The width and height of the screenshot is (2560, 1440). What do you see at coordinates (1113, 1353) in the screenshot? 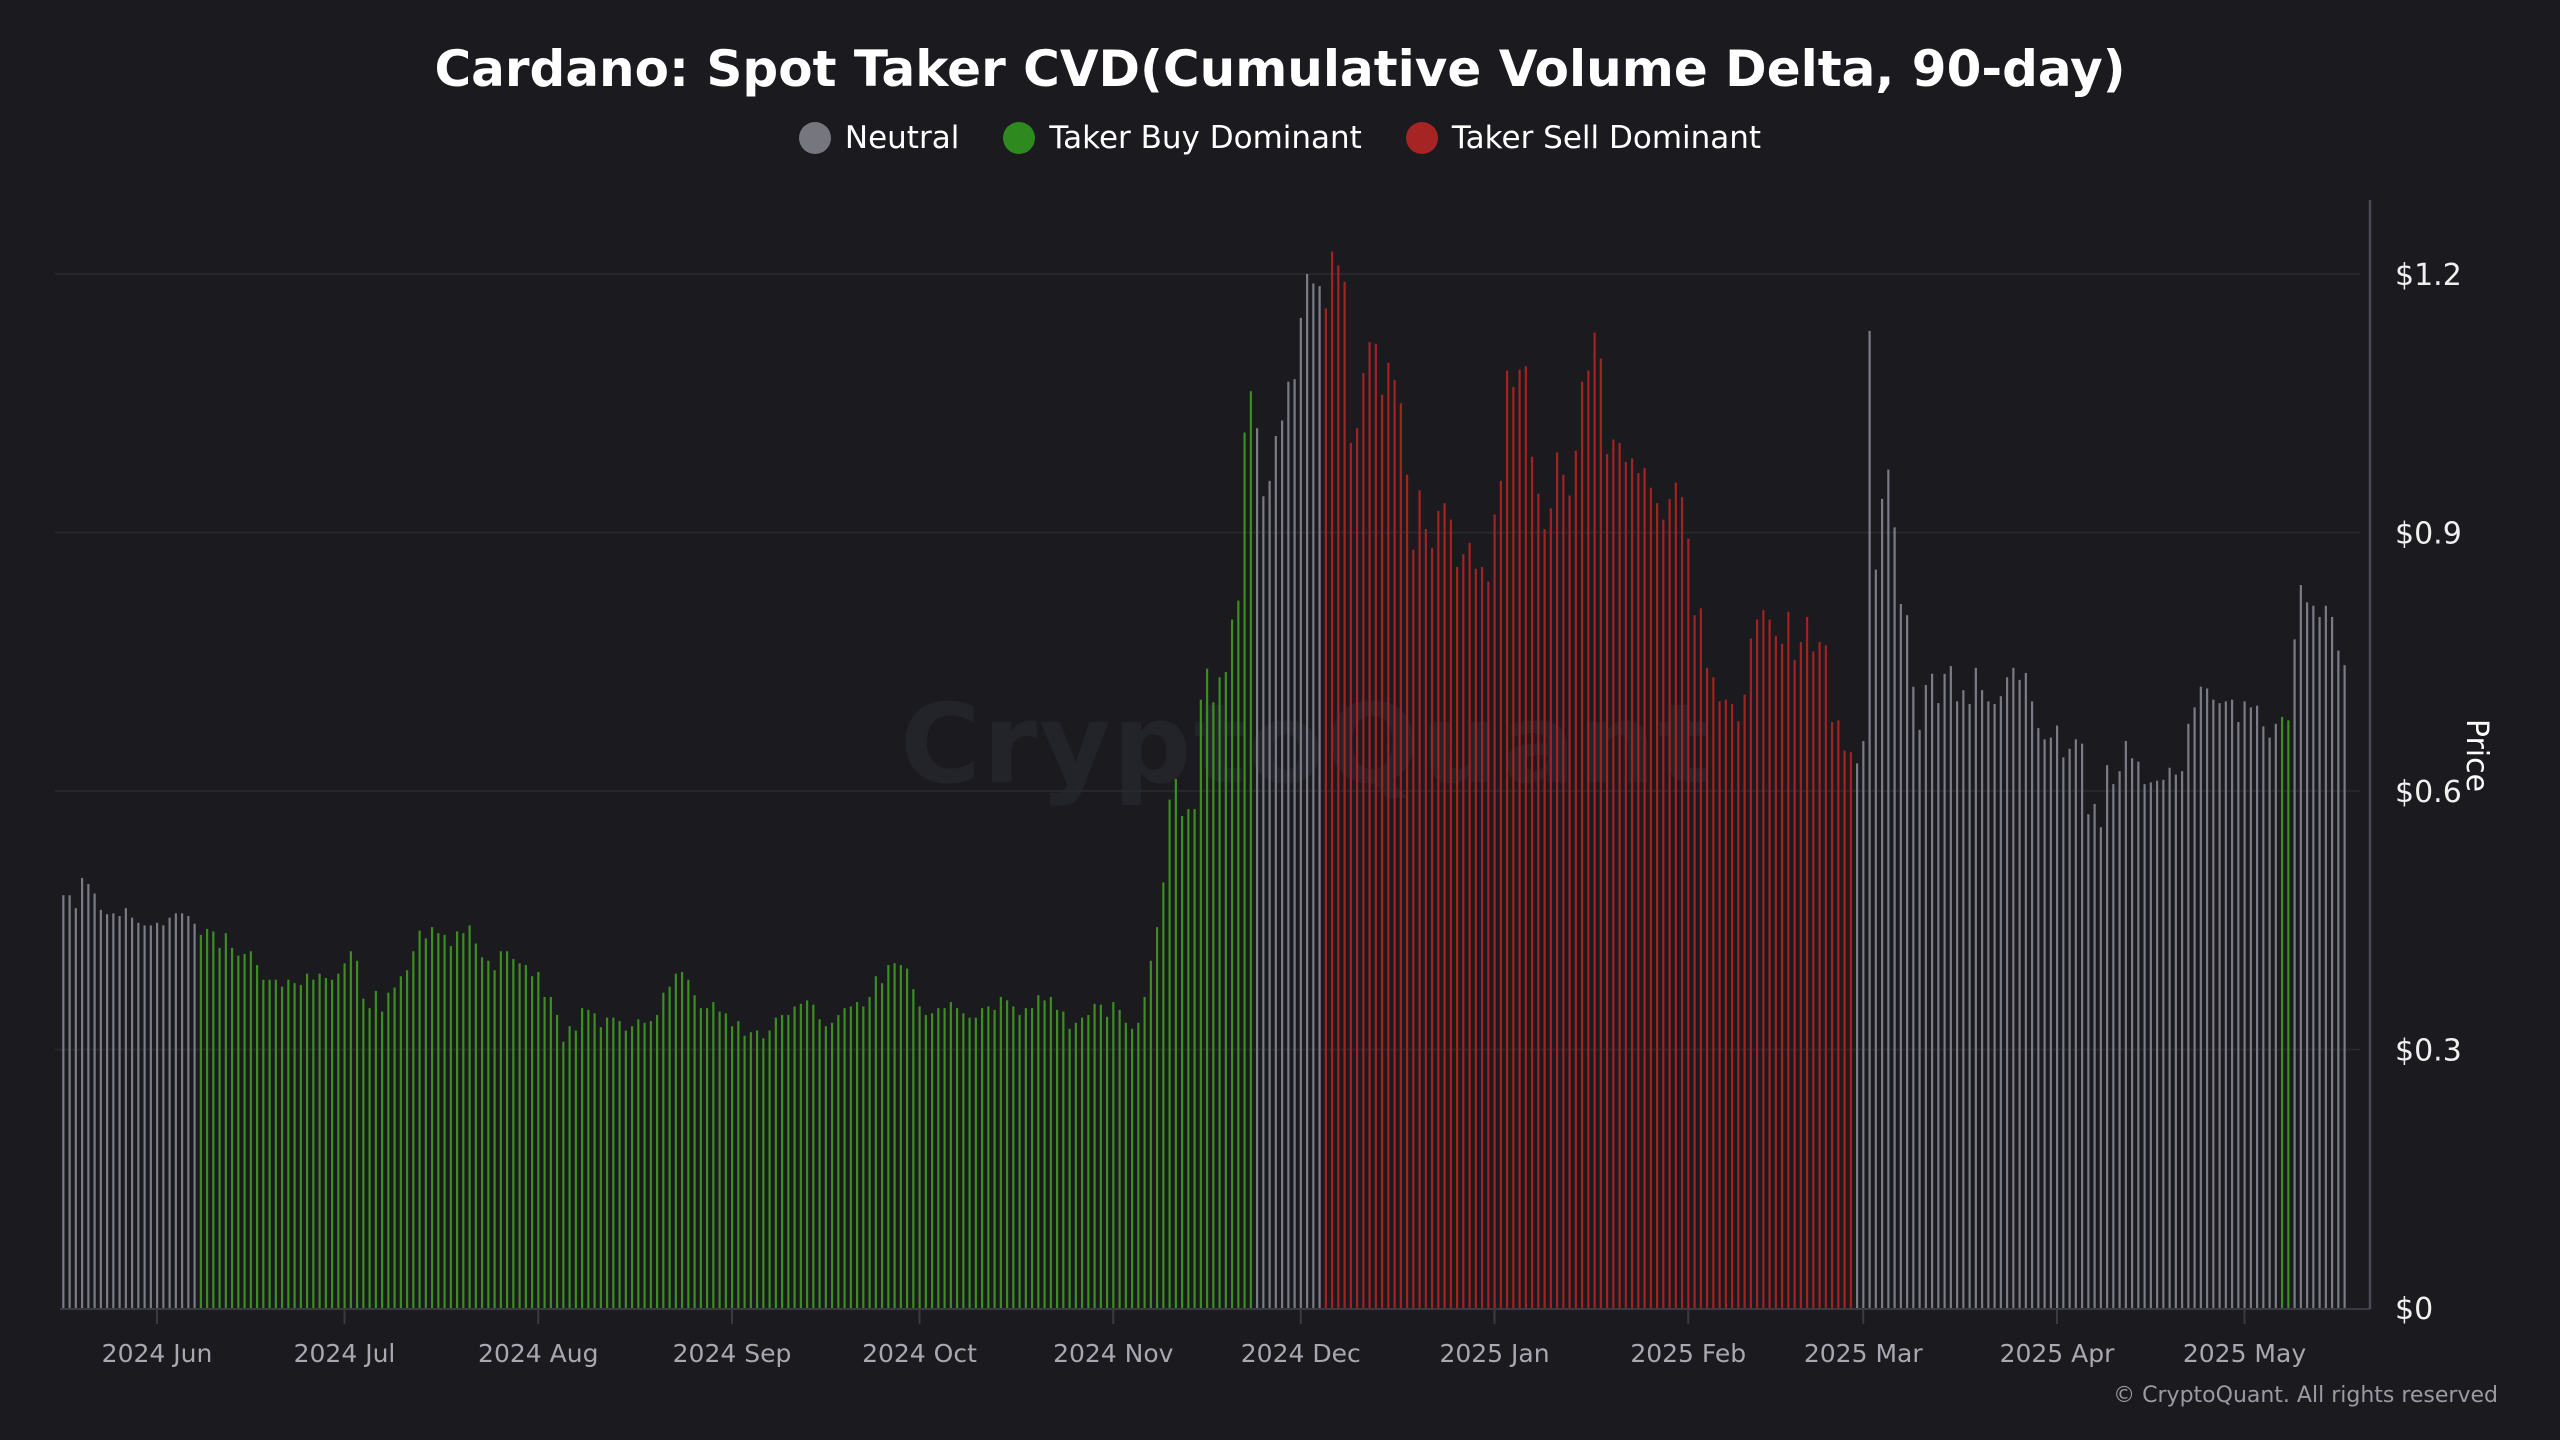
I see `x-tick-label: 2024 Nov` at bounding box center [1113, 1353].